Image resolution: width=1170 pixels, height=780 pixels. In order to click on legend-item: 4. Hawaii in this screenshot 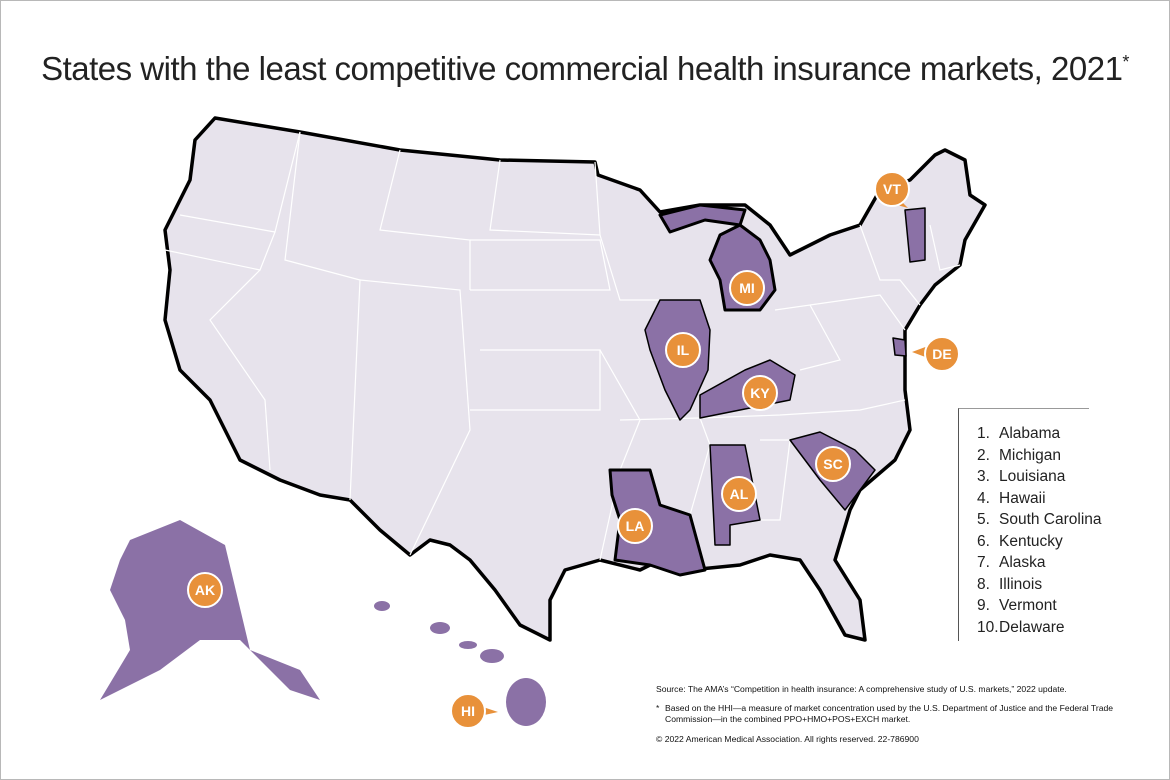, I will do `click(1033, 499)`.